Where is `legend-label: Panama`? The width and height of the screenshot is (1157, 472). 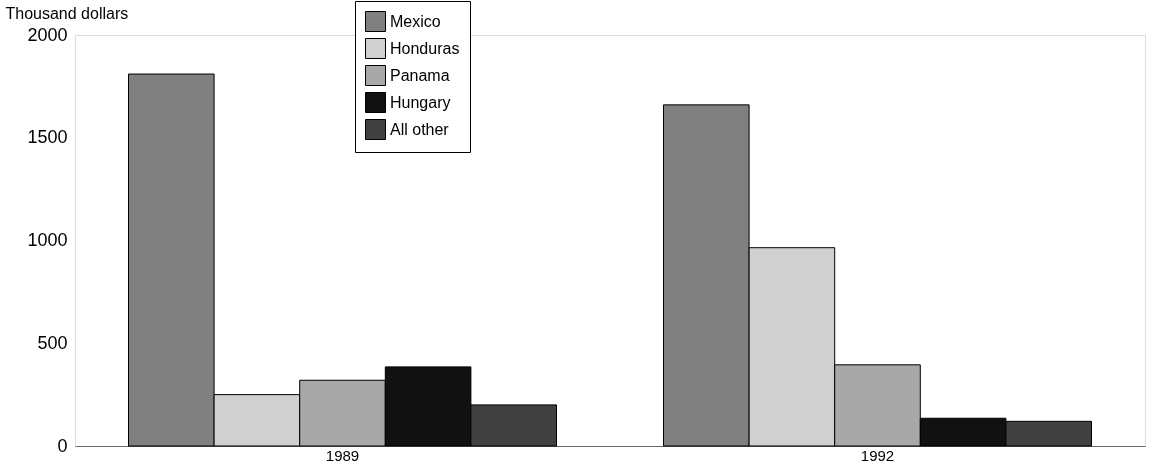
legend-label: Panama is located at coordinates (420, 75).